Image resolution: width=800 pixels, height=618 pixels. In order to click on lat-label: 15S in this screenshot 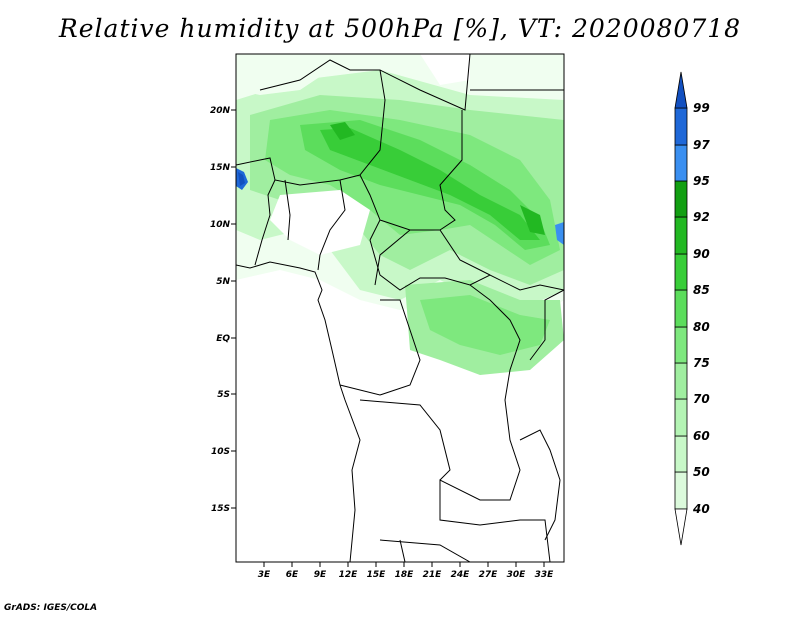, I will do `click(220, 509)`.